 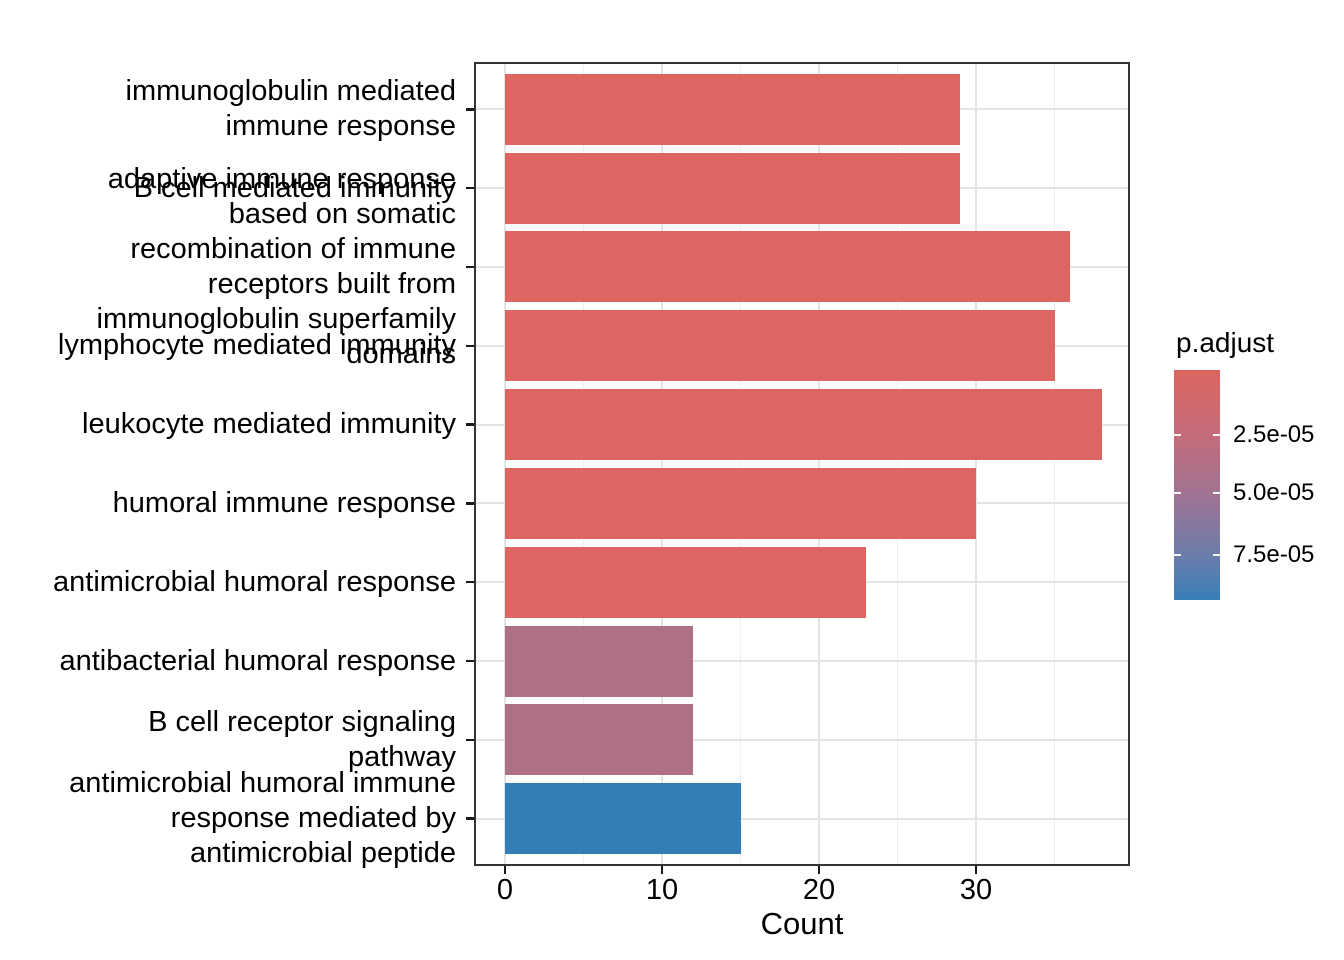 What do you see at coordinates (802, 923) in the screenshot?
I see `x-axis-title: Count` at bounding box center [802, 923].